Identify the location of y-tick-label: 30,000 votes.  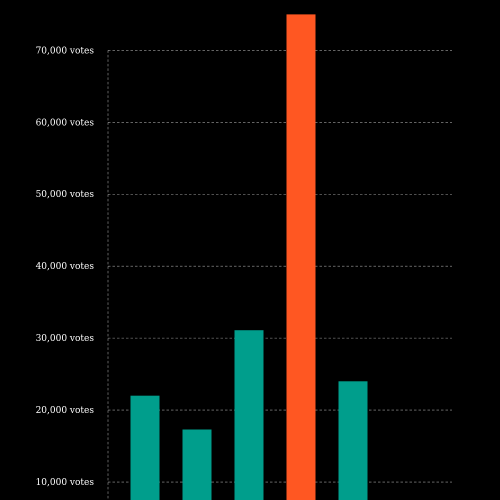
(65, 339).